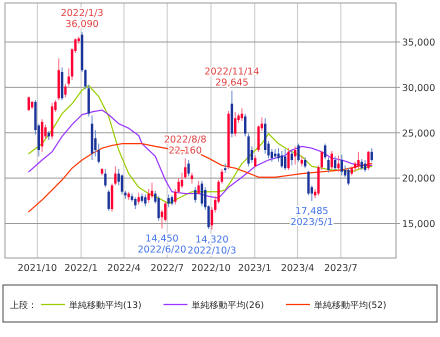  What do you see at coordinates (232, 72) in the screenshot?
I see `annotation: 2022/11/14` at bounding box center [232, 72].